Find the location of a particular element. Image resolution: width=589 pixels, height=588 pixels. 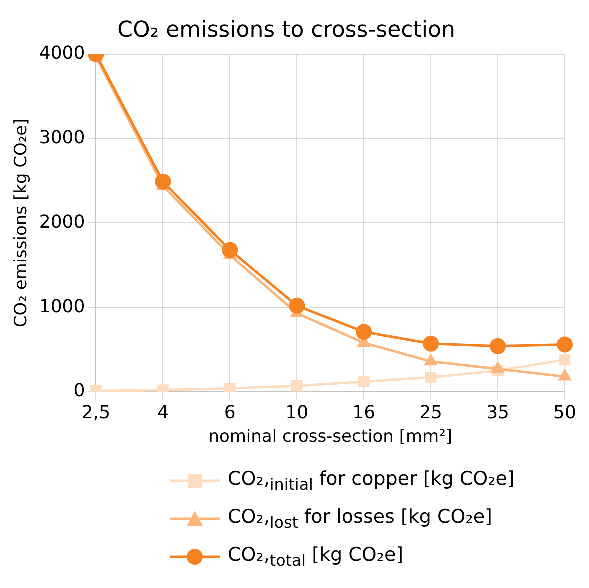

x-tick-label: 25 is located at coordinates (431, 413).